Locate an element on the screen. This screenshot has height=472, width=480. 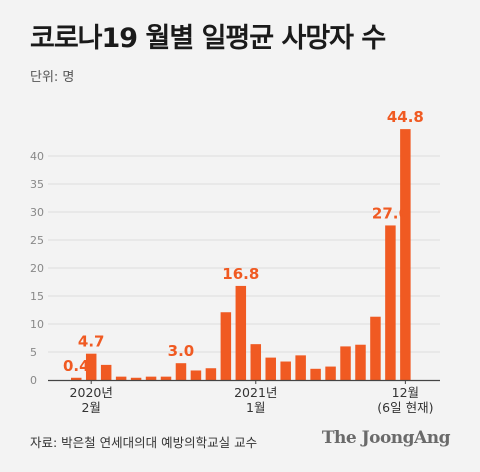
x-tick-label: 2021년 is located at coordinates (255, 392).